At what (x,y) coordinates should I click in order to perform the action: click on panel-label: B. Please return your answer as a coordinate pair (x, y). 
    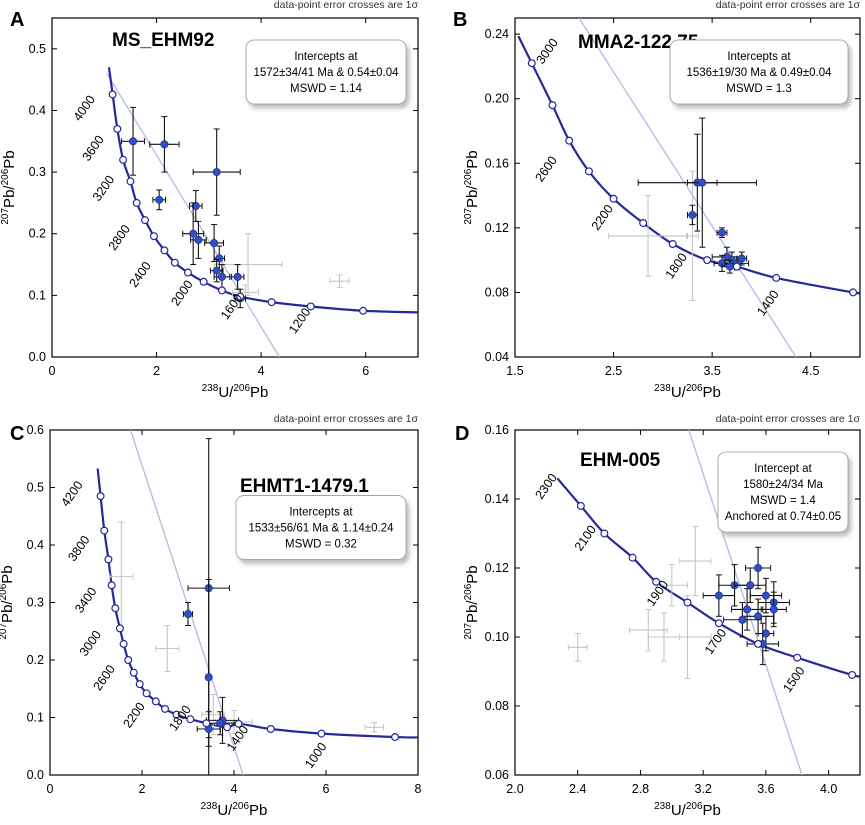
    Looking at the image, I should click on (460, 20).